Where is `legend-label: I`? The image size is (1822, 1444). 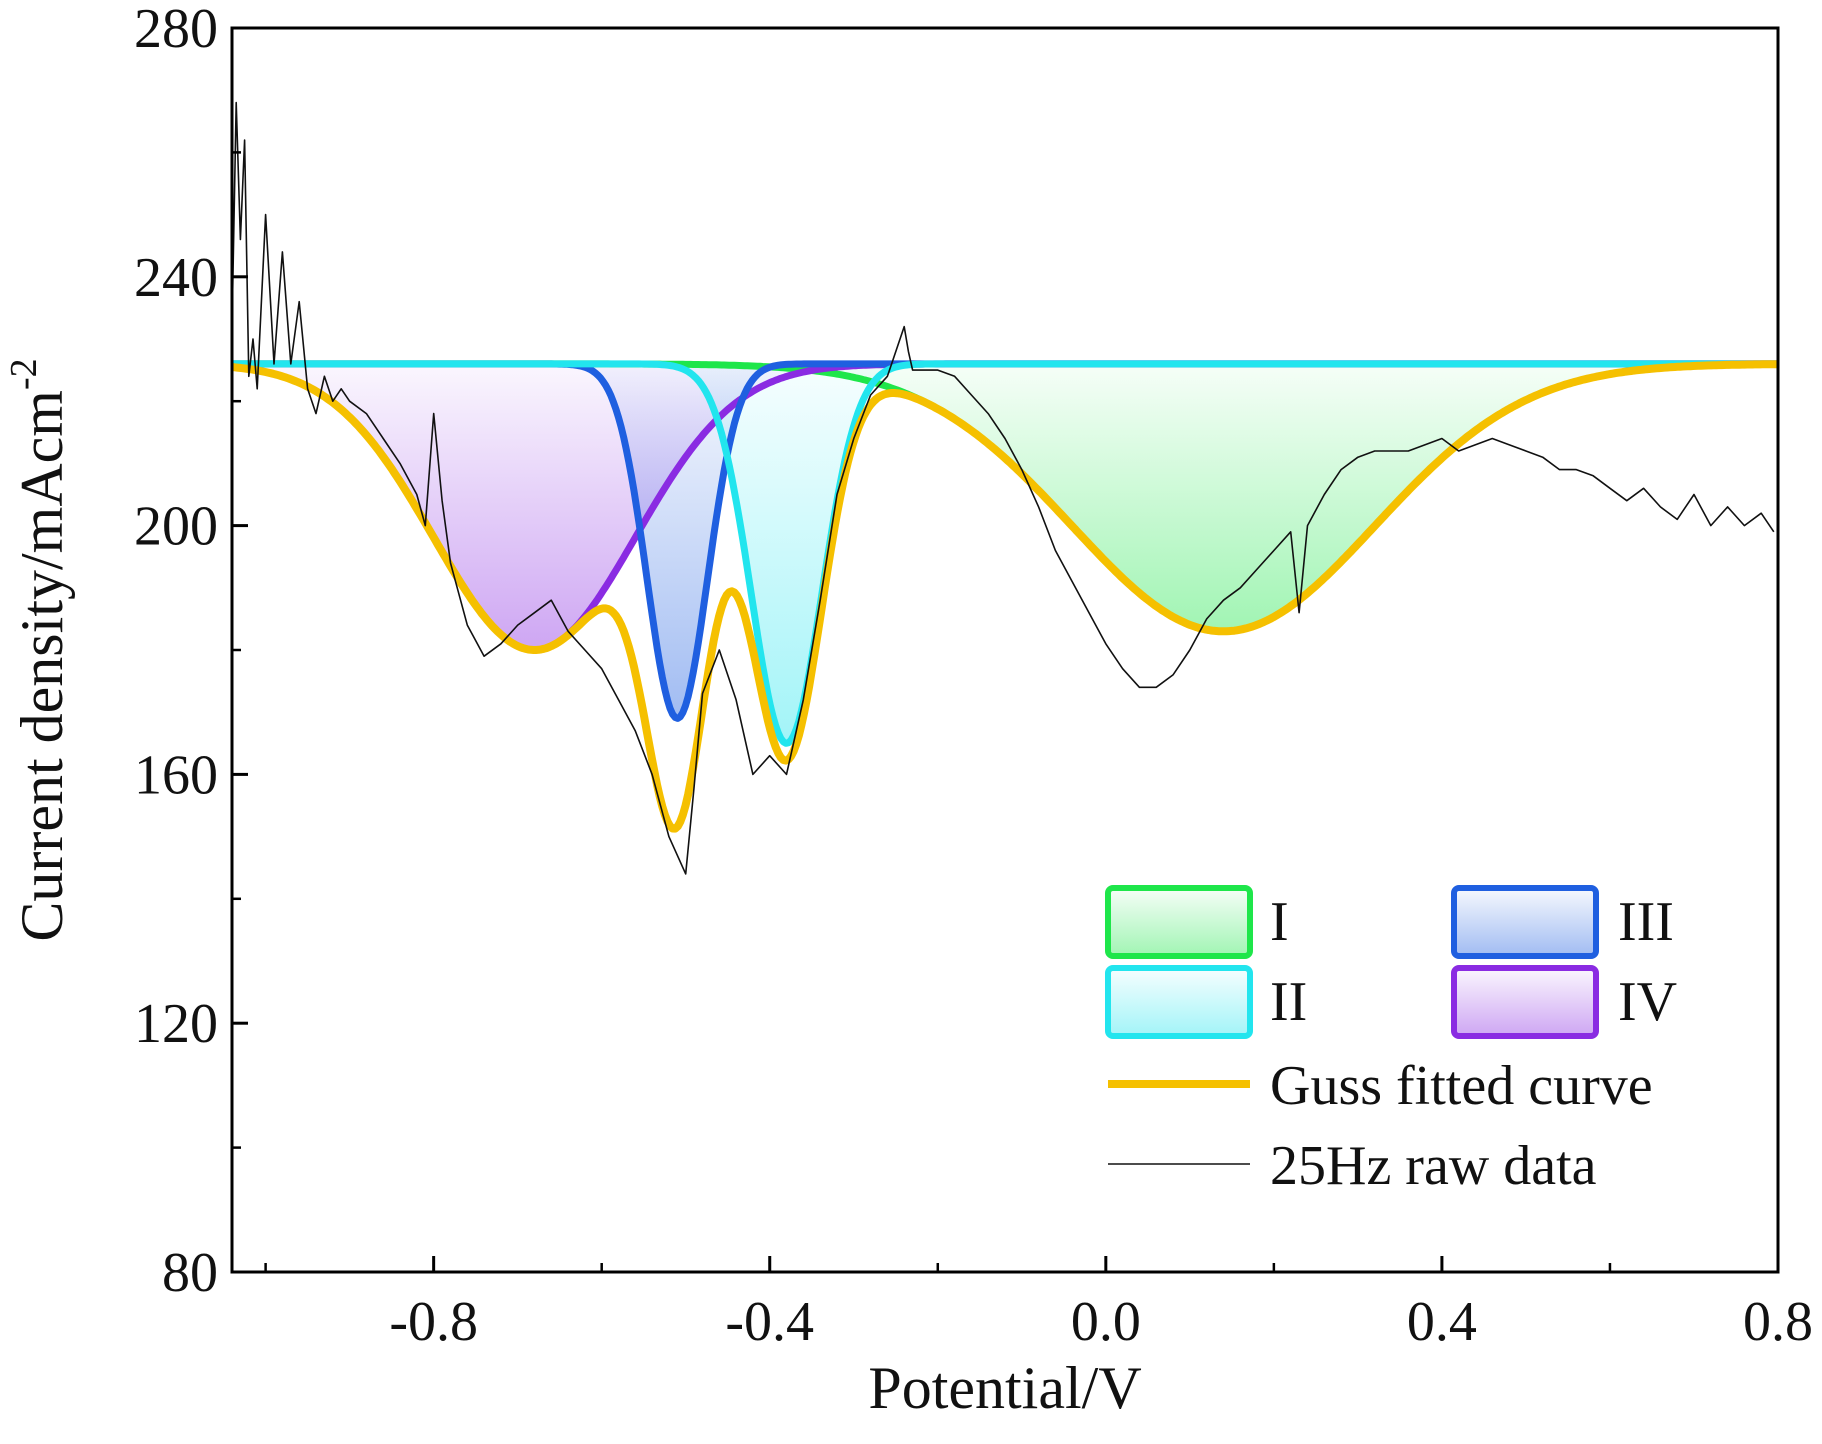
legend-label: I is located at coordinates (1279, 922).